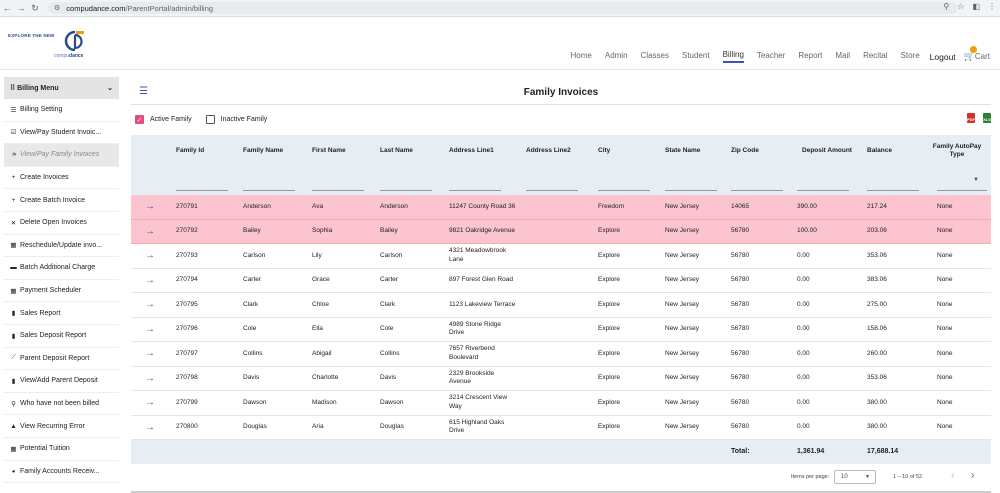 Image resolution: width=1000 pixels, height=493 pixels. I want to click on bookmark-star-icon: ☆, so click(961, 6).